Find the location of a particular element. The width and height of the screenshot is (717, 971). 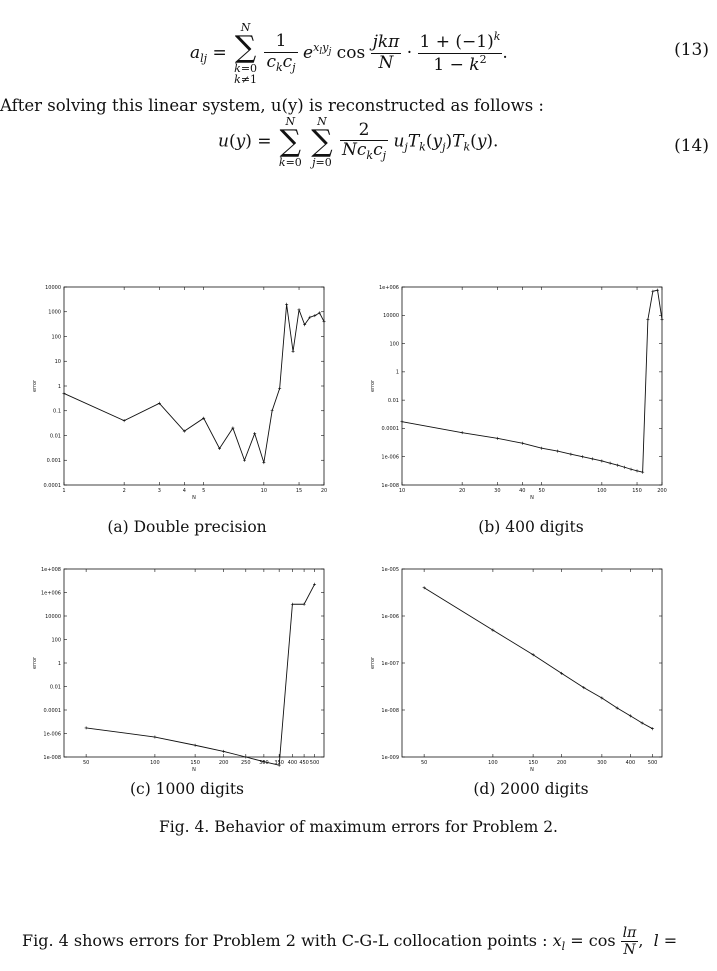

equation-14: u(y) = N ∑ k=0 N ∑ j=0 2 Nckcj ujTk(yj)Tk(y). is located at coordinates (358, 142).